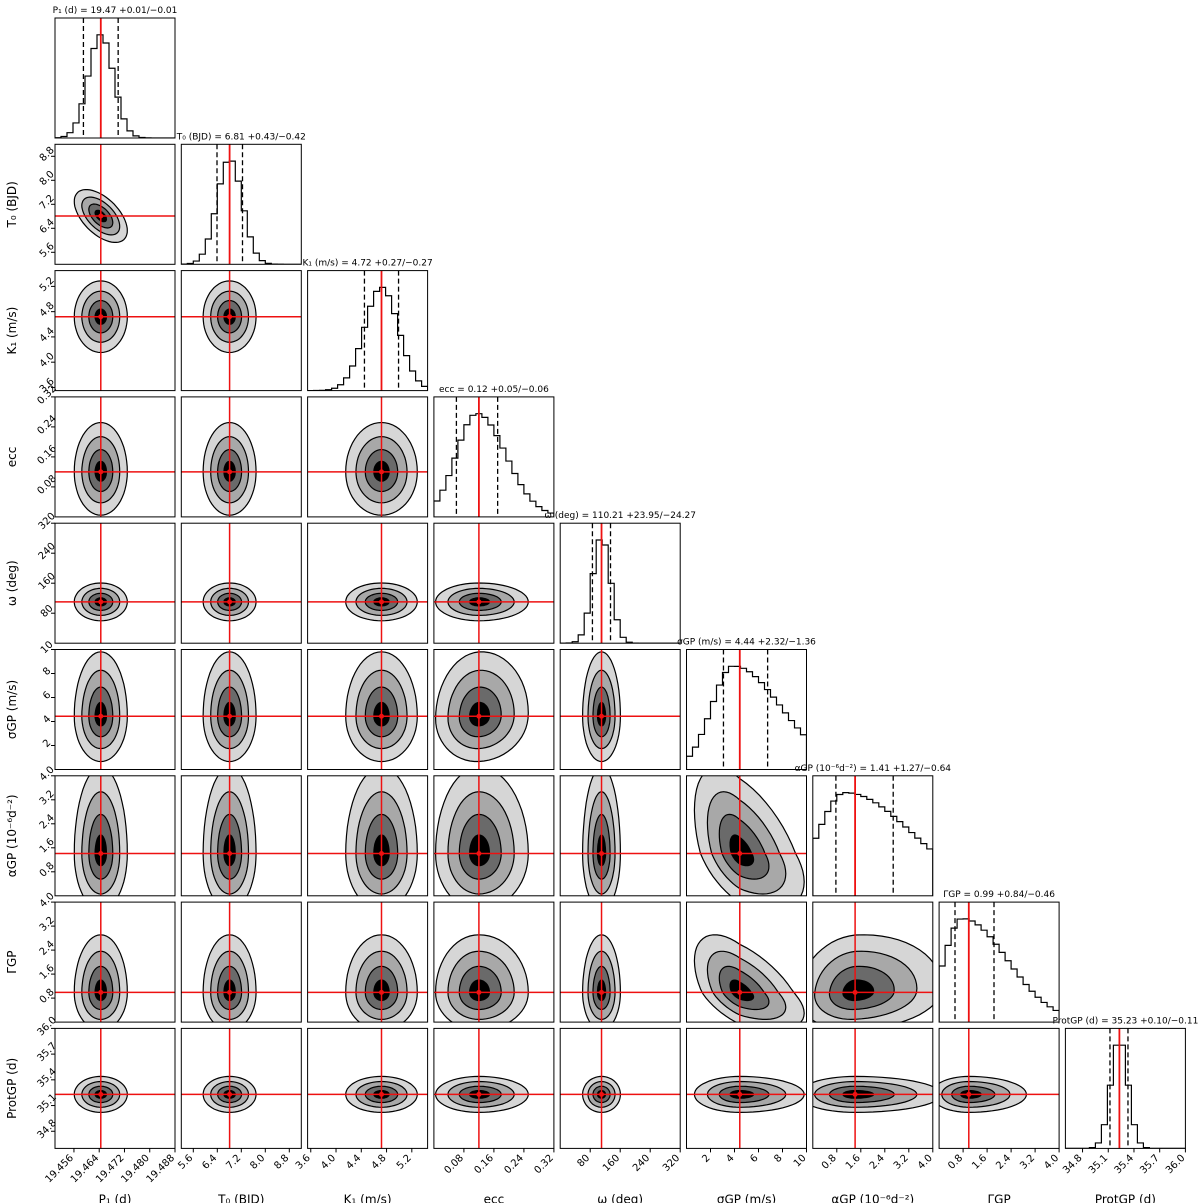  I want to click on x-tick-label: 2.4, so click(877, 1162).